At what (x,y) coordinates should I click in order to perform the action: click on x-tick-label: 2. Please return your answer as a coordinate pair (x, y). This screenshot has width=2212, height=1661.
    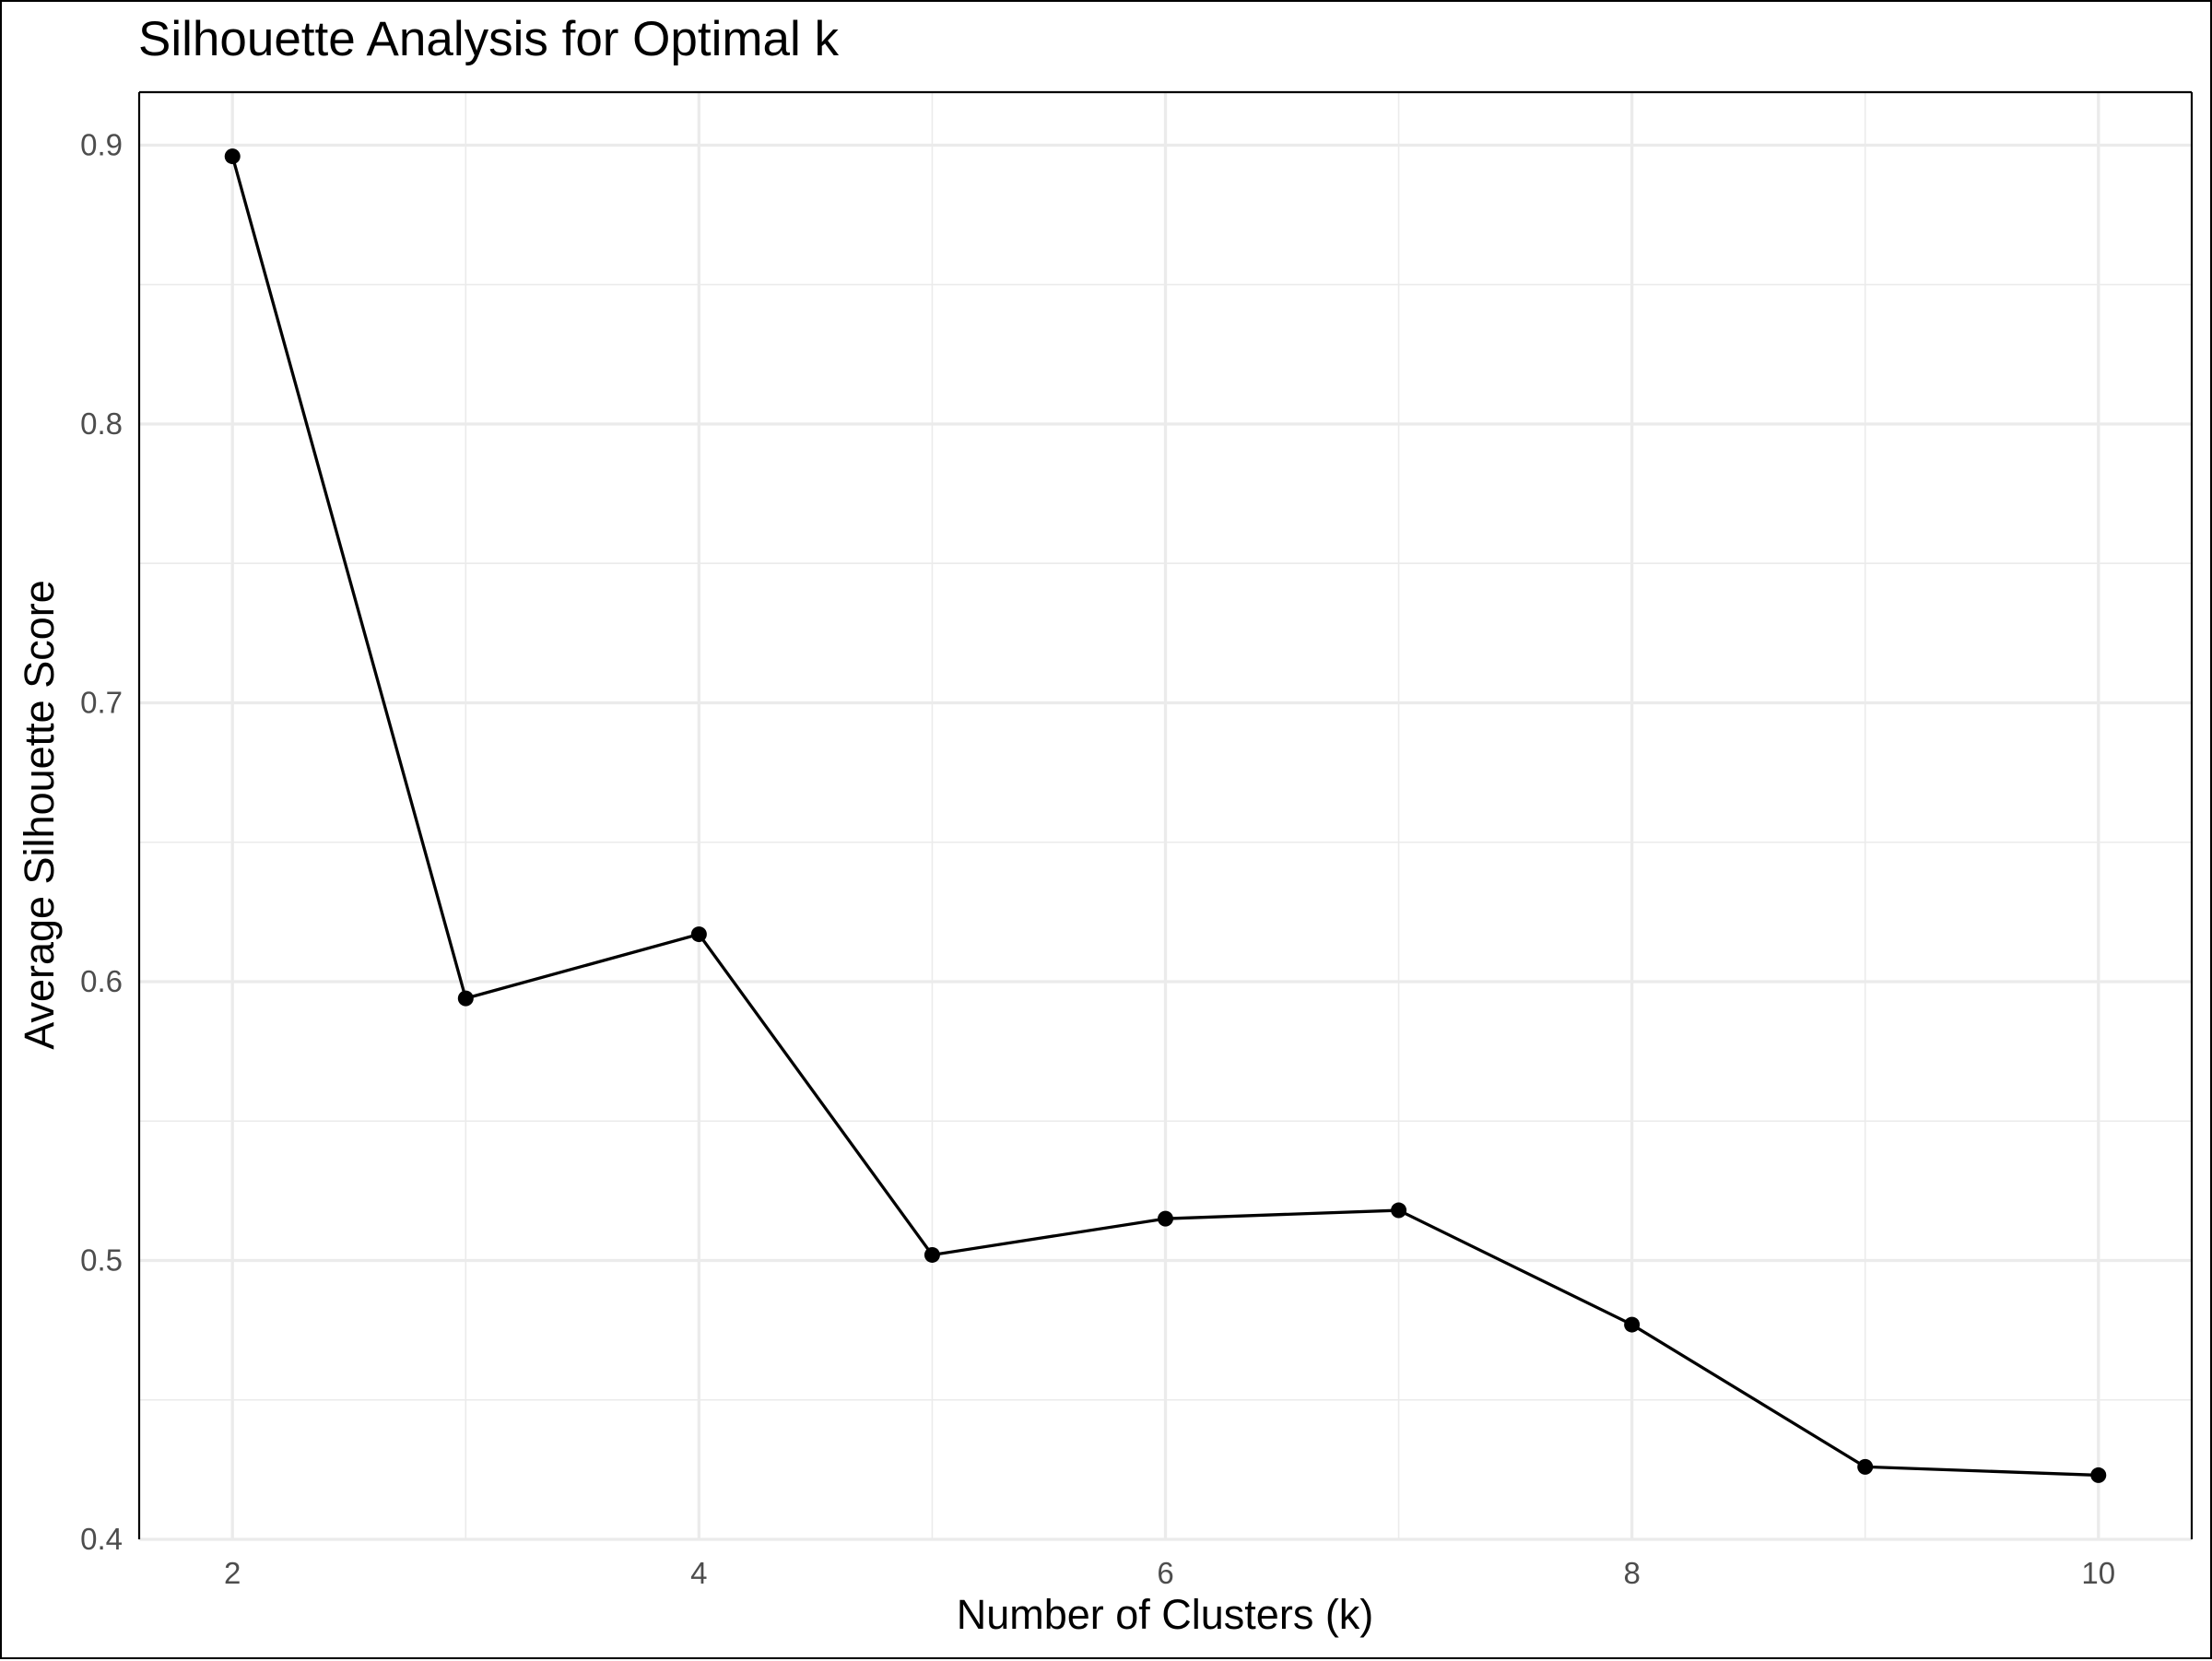
    Looking at the image, I should click on (232, 1573).